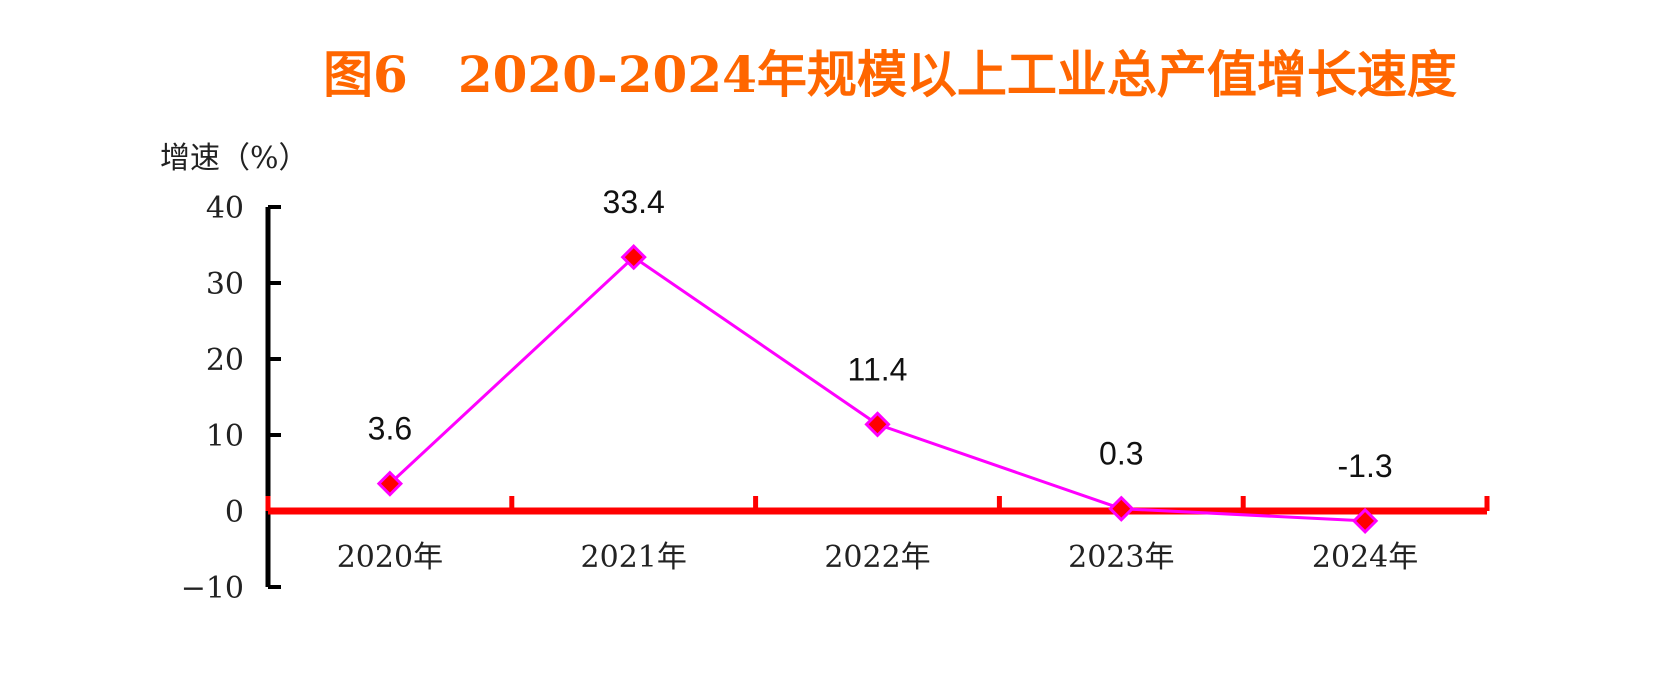  What do you see at coordinates (390, 557) in the screenshot?
I see `x-tick-label: 2020年` at bounding box center [390, 557].